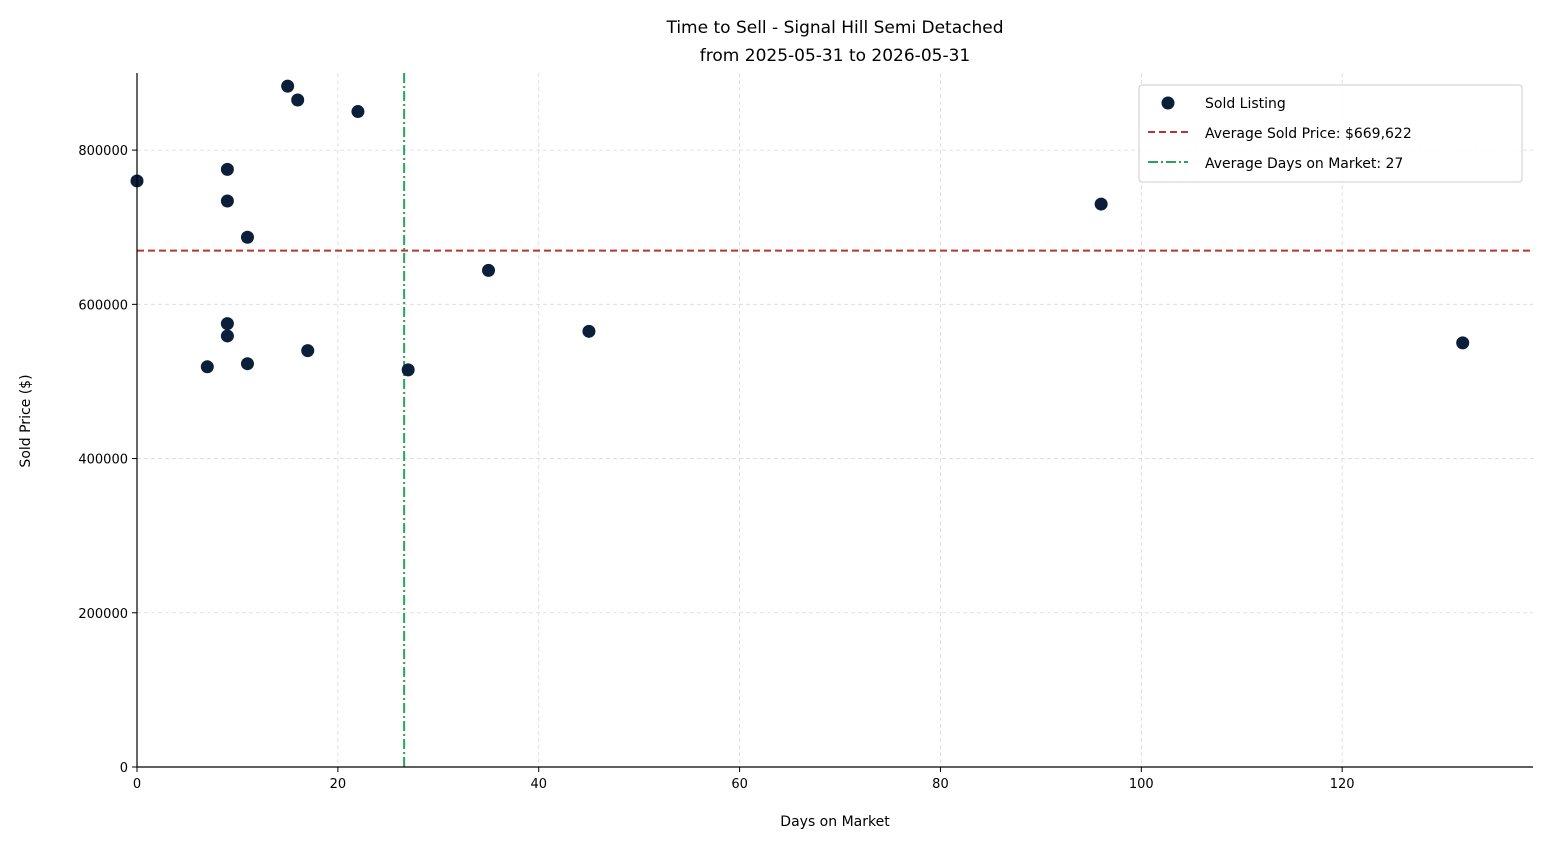  I want to click on y-tick-label: 400000, so click(103, 460).